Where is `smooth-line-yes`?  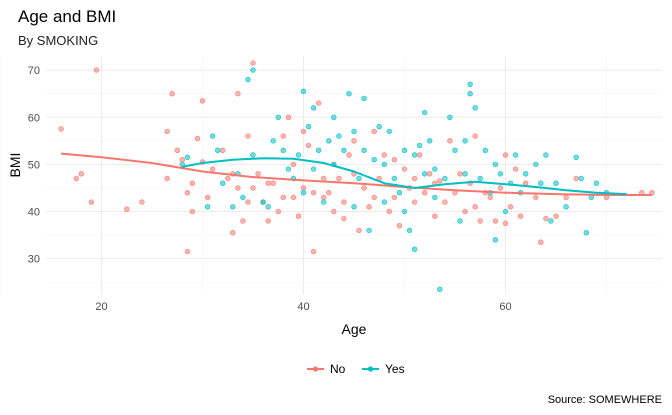 smooth-line-yes is located at coordinates (404, 176).